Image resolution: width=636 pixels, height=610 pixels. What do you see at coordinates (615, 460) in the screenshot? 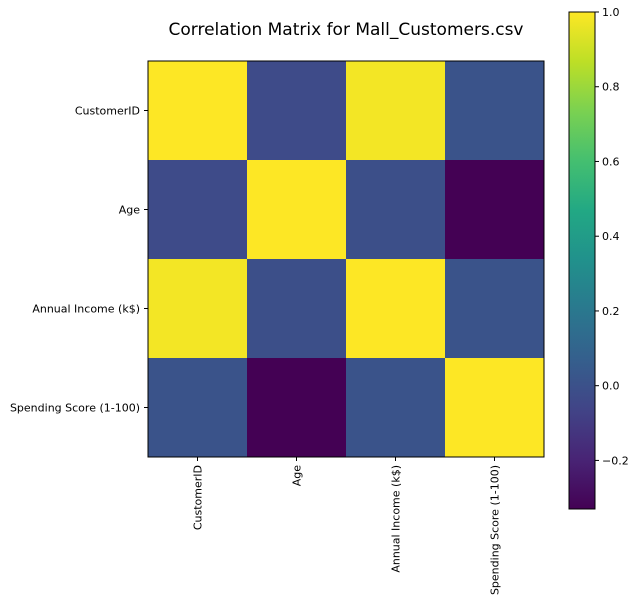
I see `colorbar-tick-label: −0.2` at bounding box center [615, 460].